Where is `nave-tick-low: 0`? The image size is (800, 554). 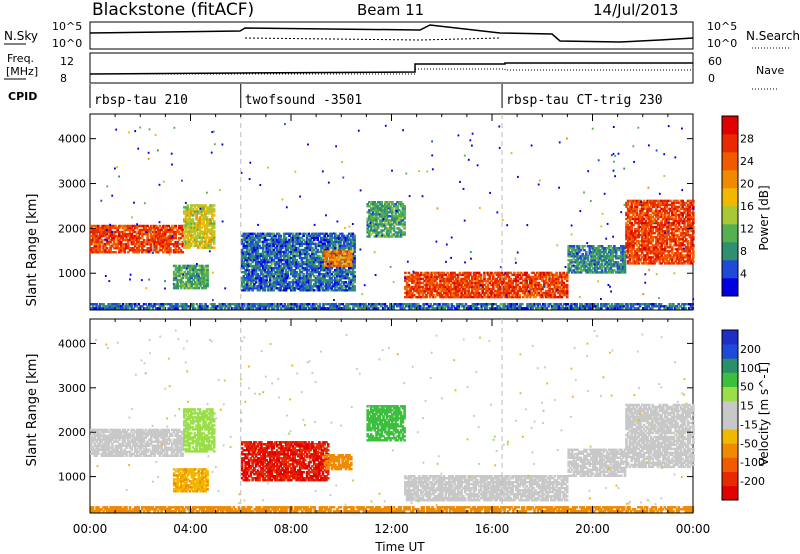
nave-tick-low: 0 is located at coordinates (711, 78).